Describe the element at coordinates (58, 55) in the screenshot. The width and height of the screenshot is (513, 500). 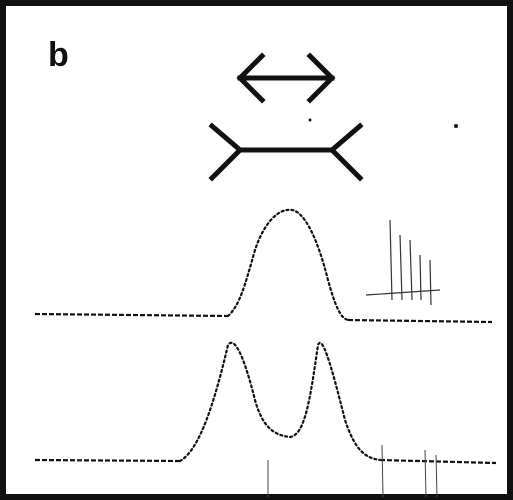
I see `panel-label: b` at that location.